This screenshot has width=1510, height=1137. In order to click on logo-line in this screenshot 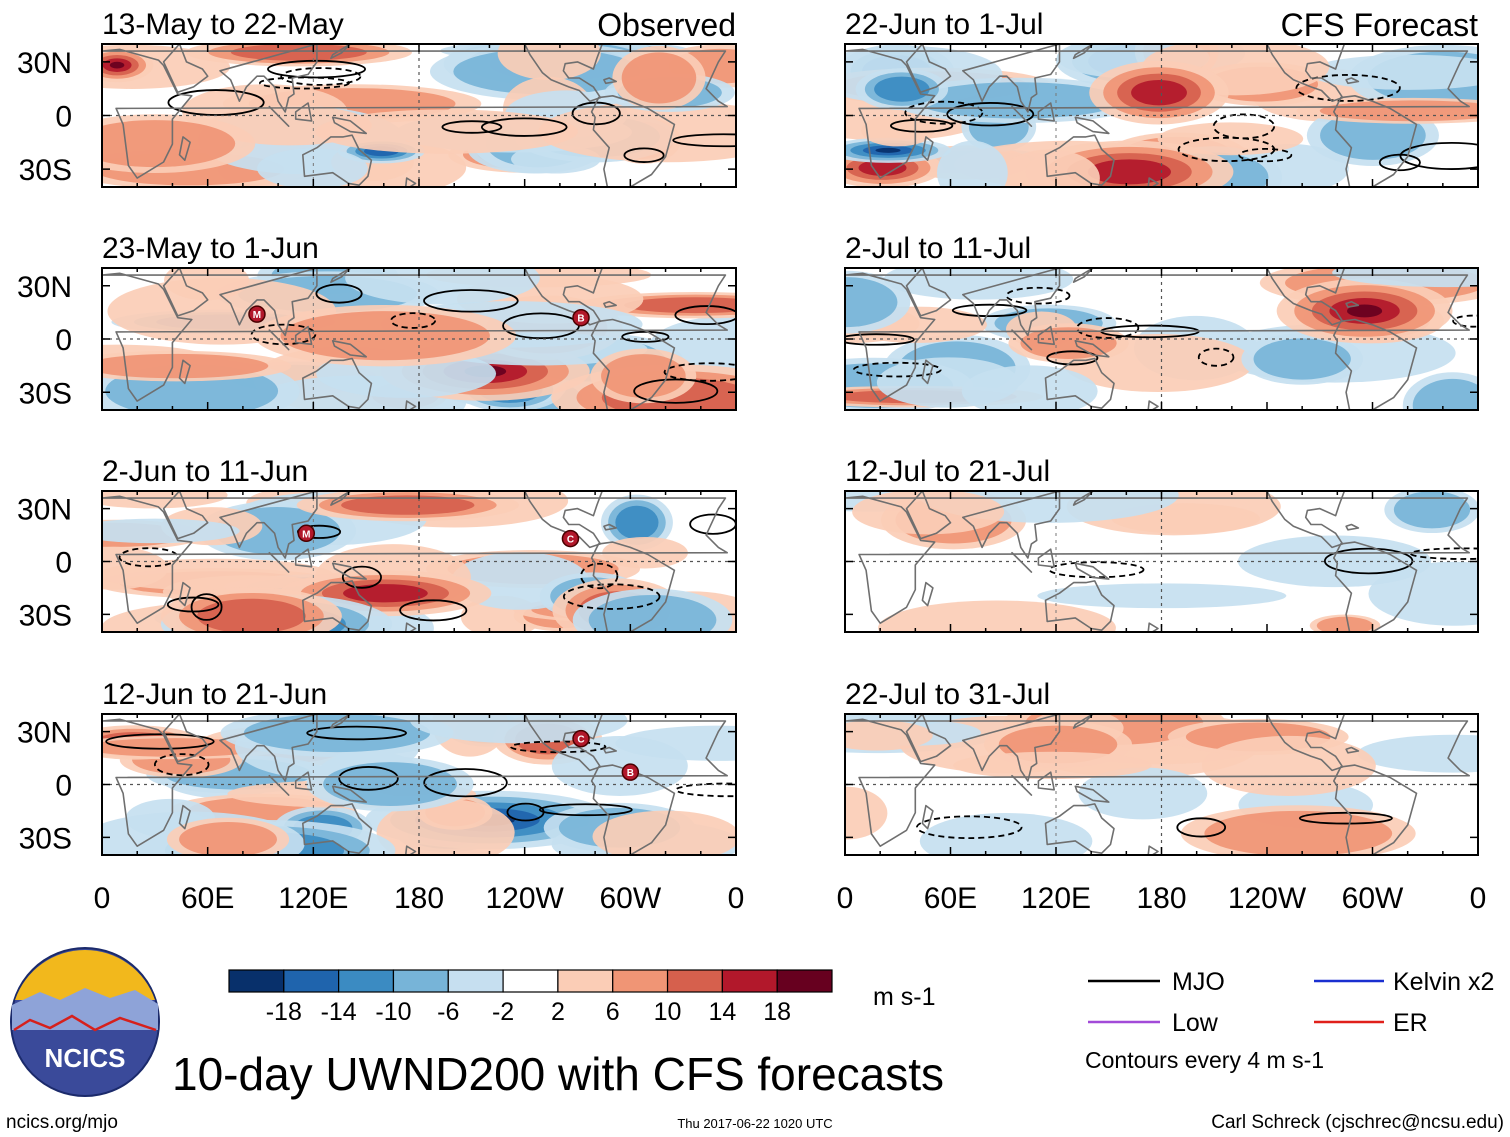, I will do `click(85, 1023)`.